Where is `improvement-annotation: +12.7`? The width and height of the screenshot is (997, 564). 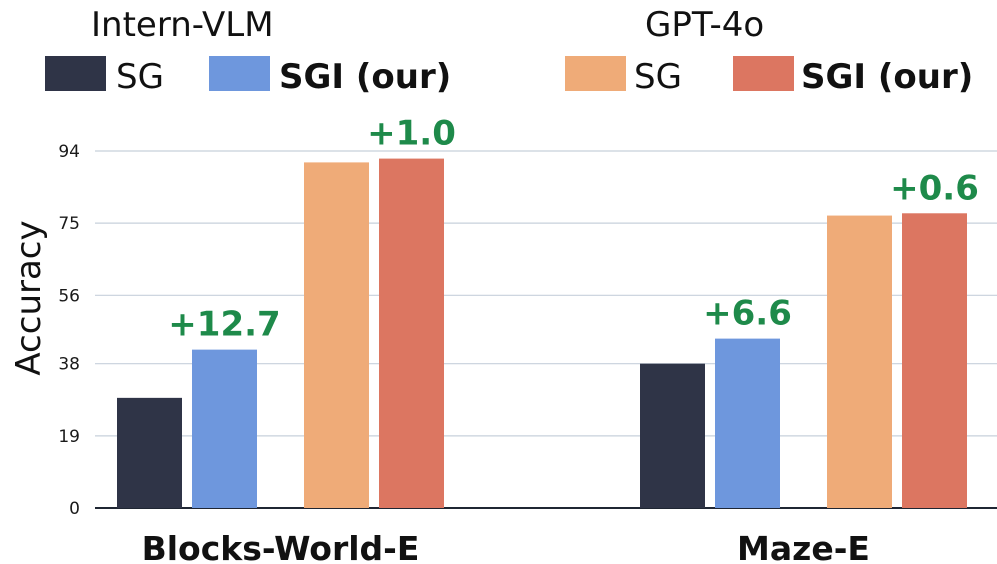
improvement-annotation: +12.7 is located at coordinates (224, 325).